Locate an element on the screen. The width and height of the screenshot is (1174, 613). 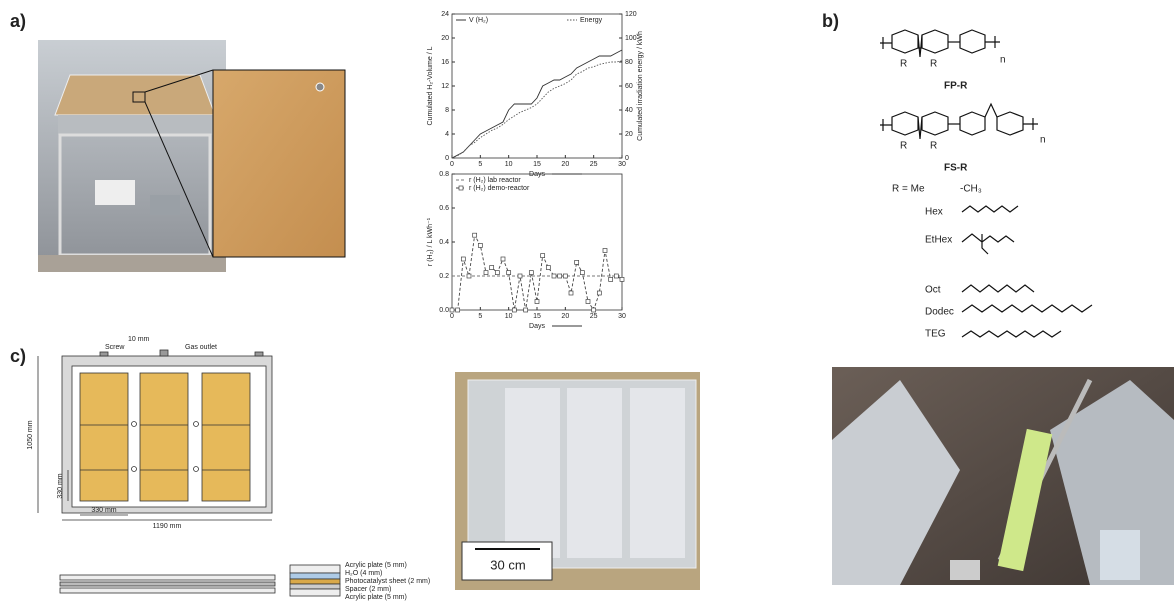
y-tick-label: 24 is located at coordinates (445, 14).